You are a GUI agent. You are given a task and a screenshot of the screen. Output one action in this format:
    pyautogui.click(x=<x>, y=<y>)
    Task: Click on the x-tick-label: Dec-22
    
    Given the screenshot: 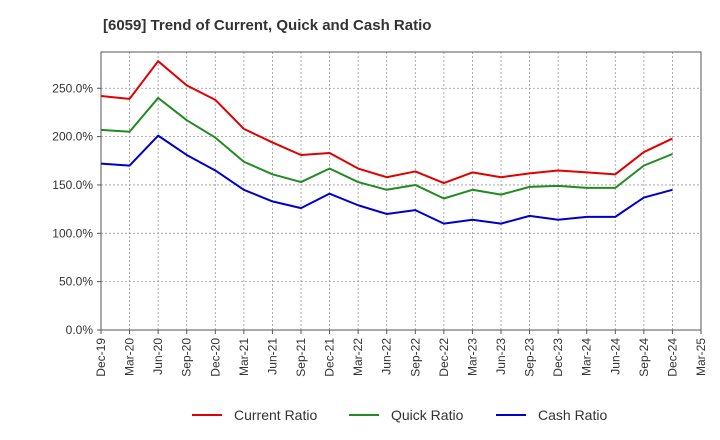 What is the action you would take?
    pyautogui.click(x=444, y=357)
    